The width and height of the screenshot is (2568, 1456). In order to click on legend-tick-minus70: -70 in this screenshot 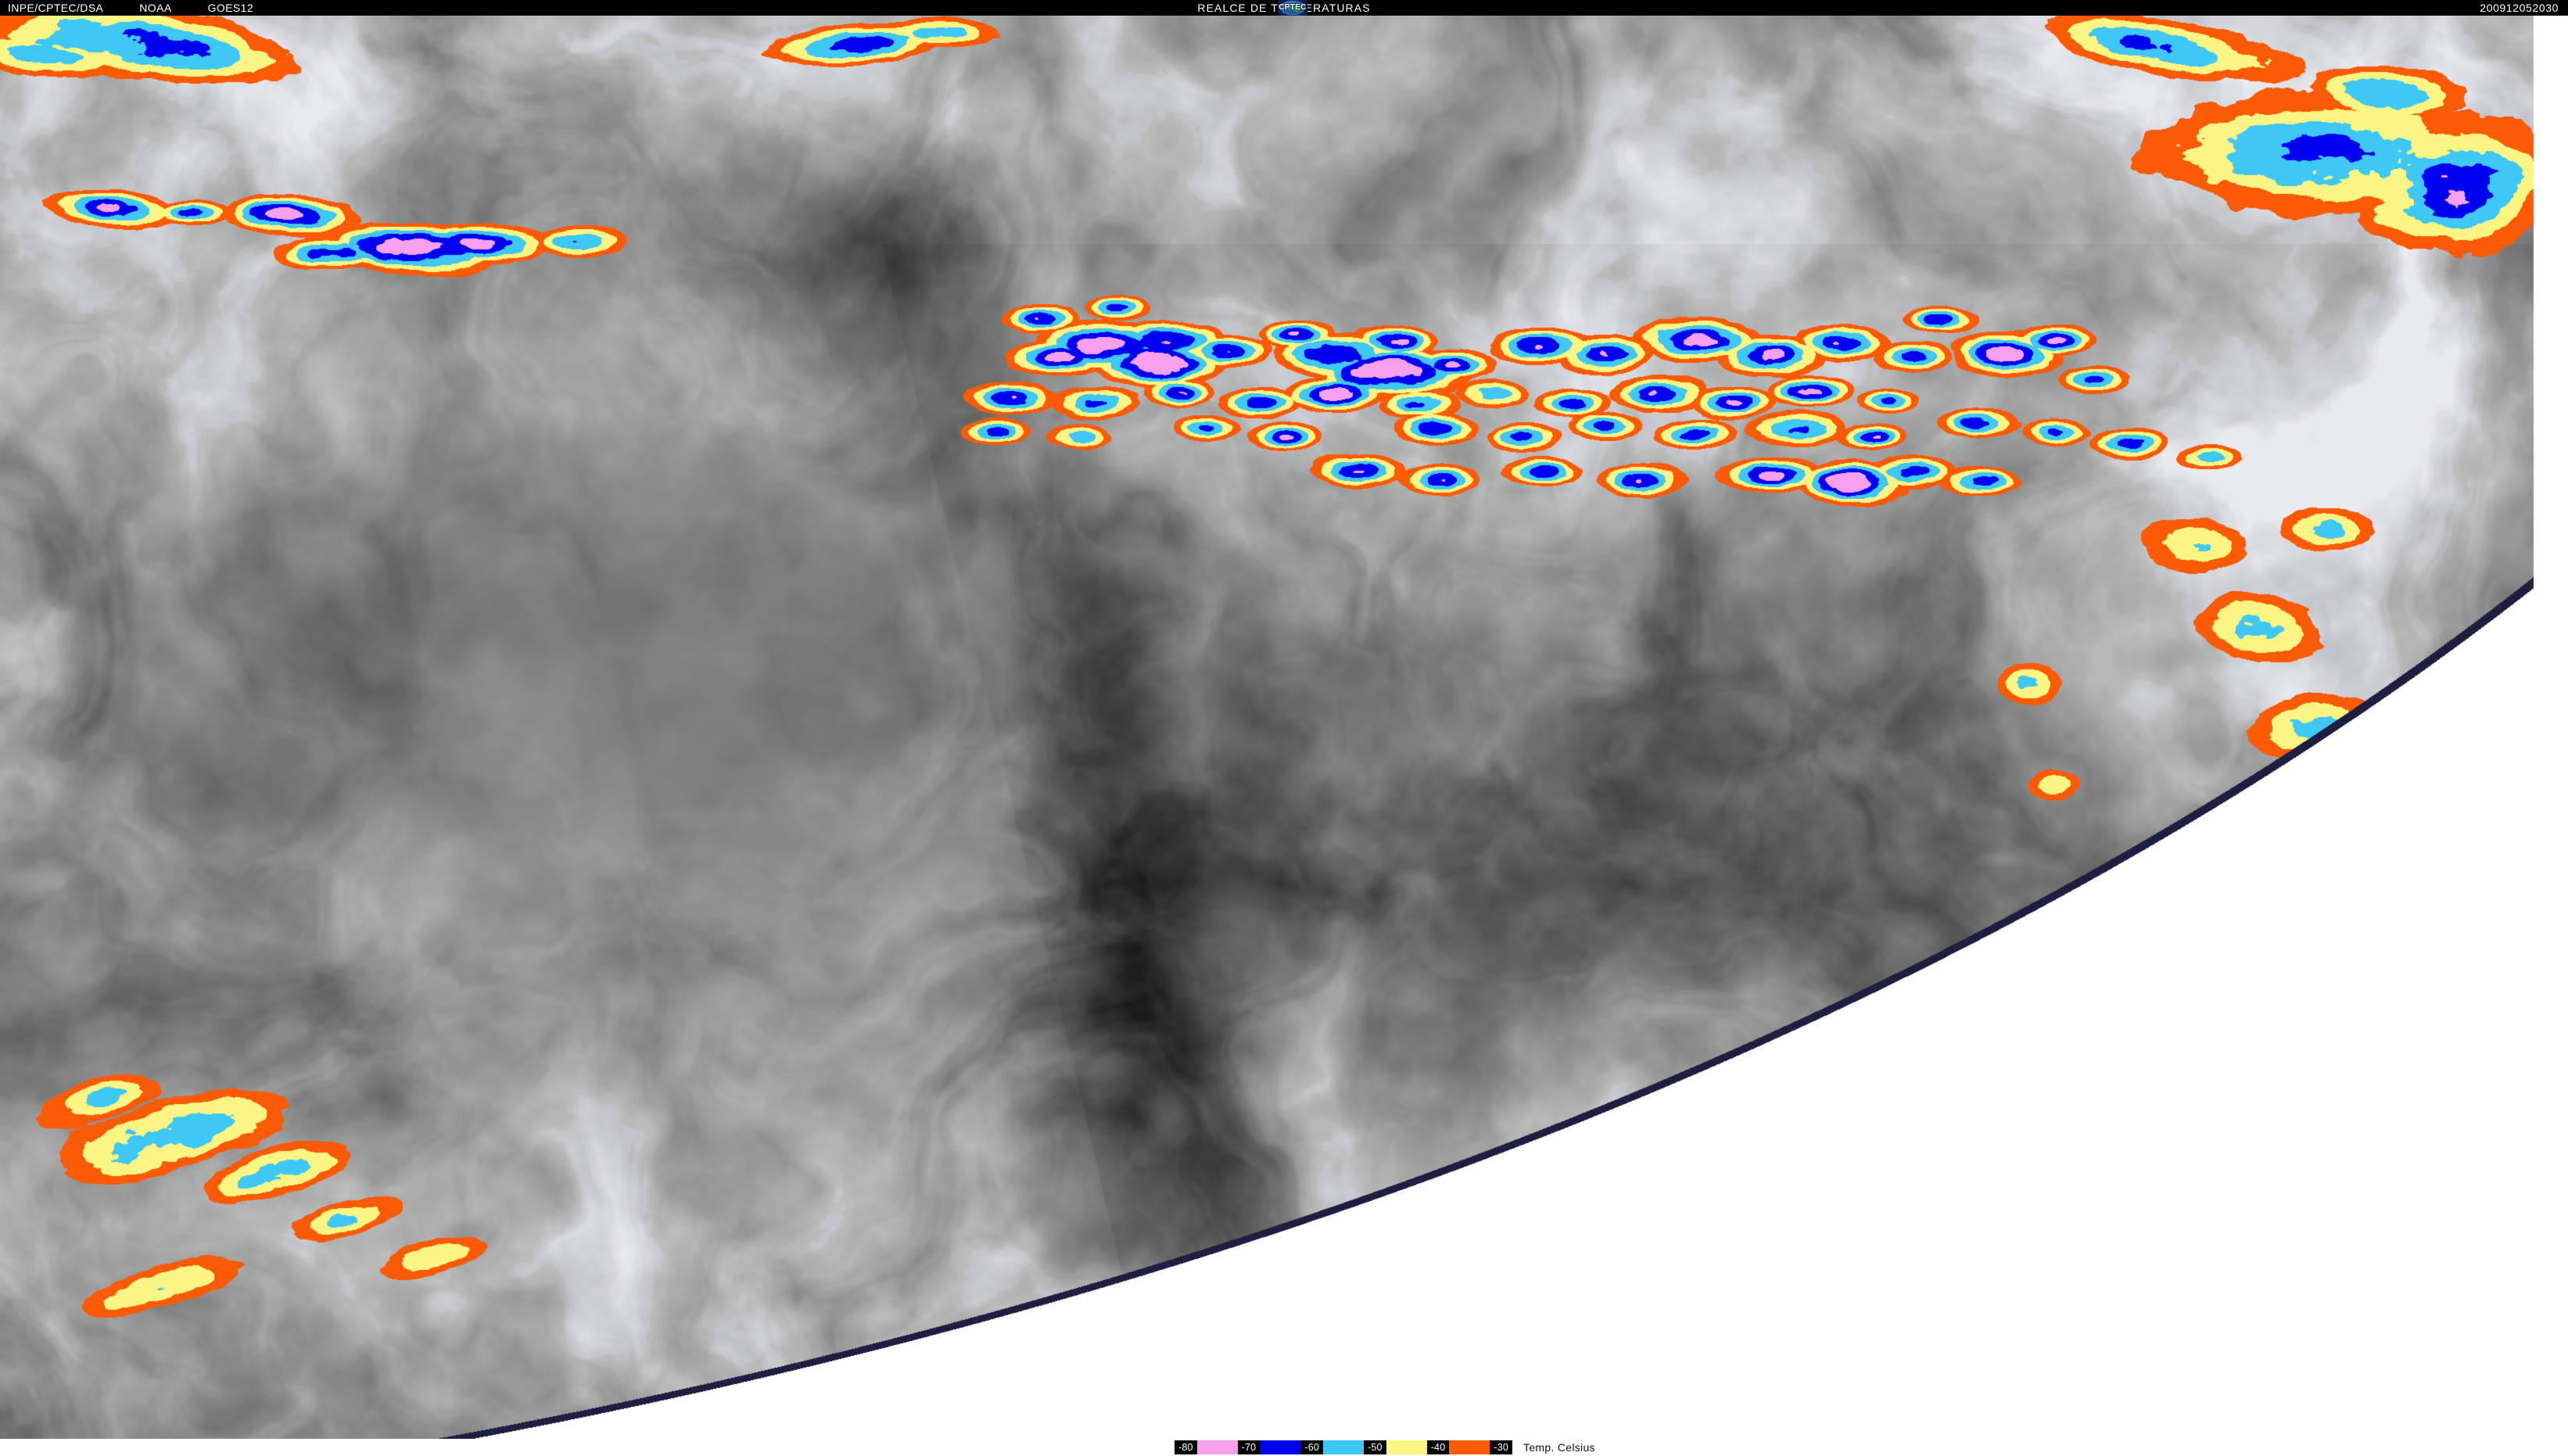, I will do `click(1249, 1447)`.